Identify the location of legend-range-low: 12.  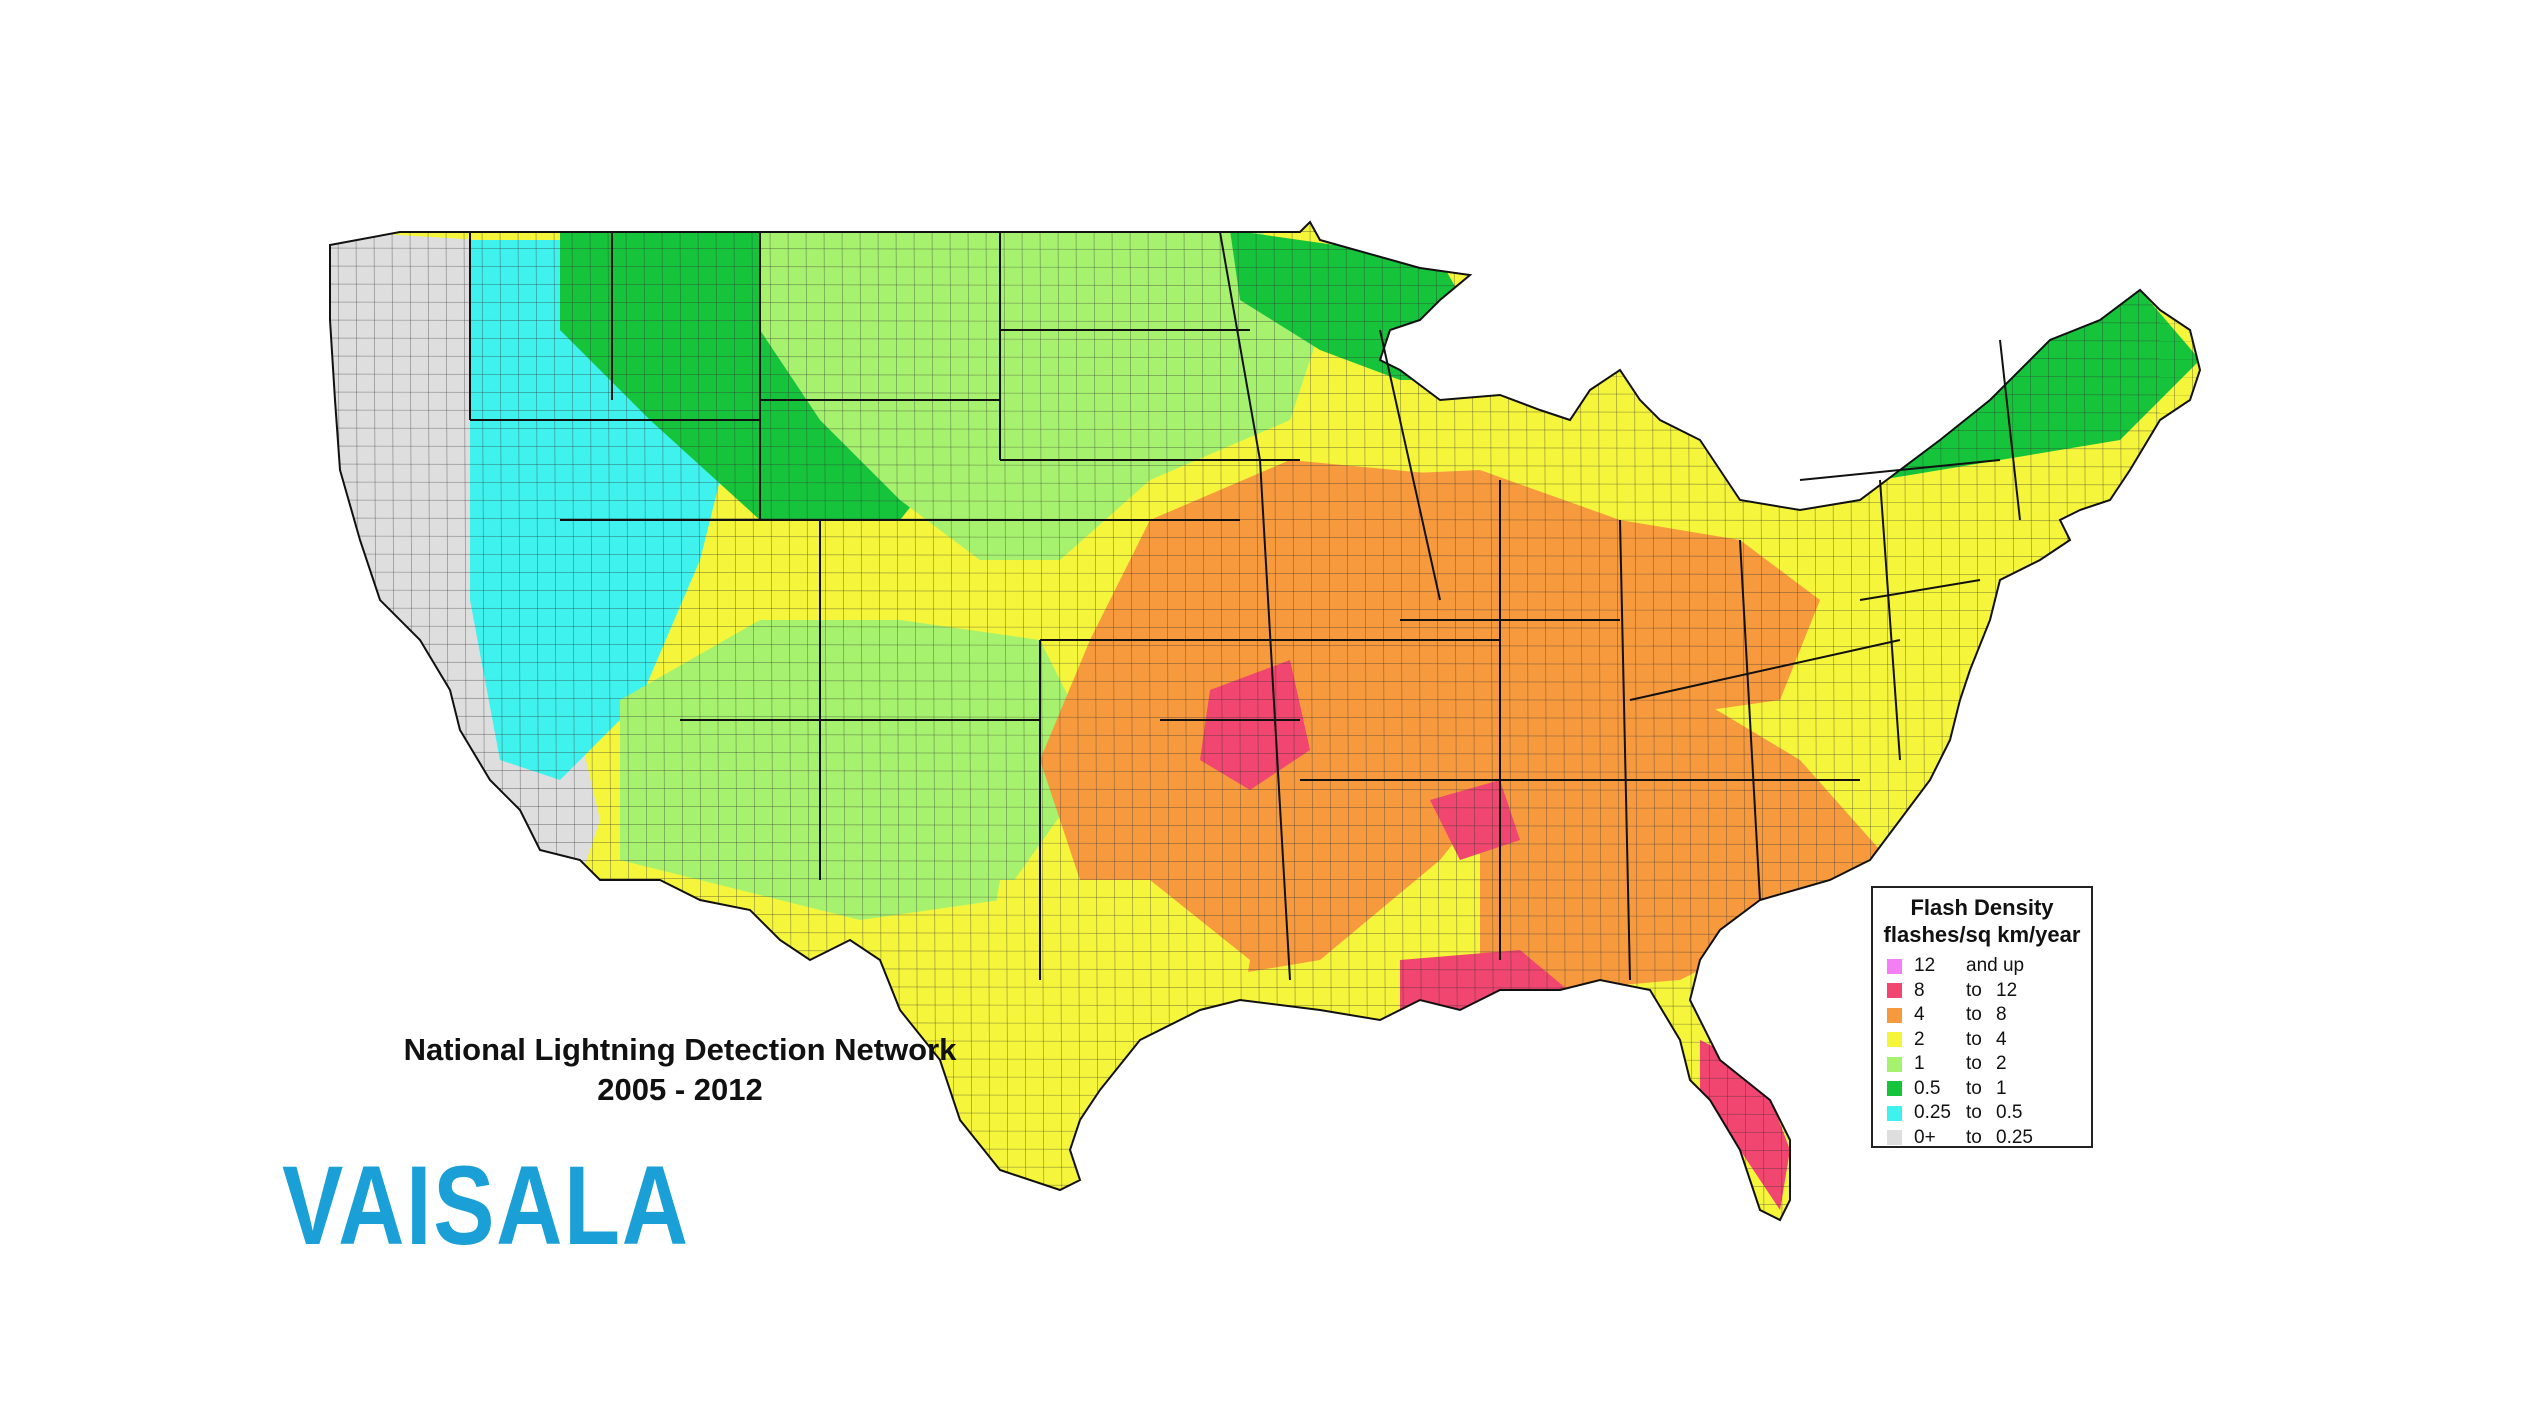
(1925, 966).